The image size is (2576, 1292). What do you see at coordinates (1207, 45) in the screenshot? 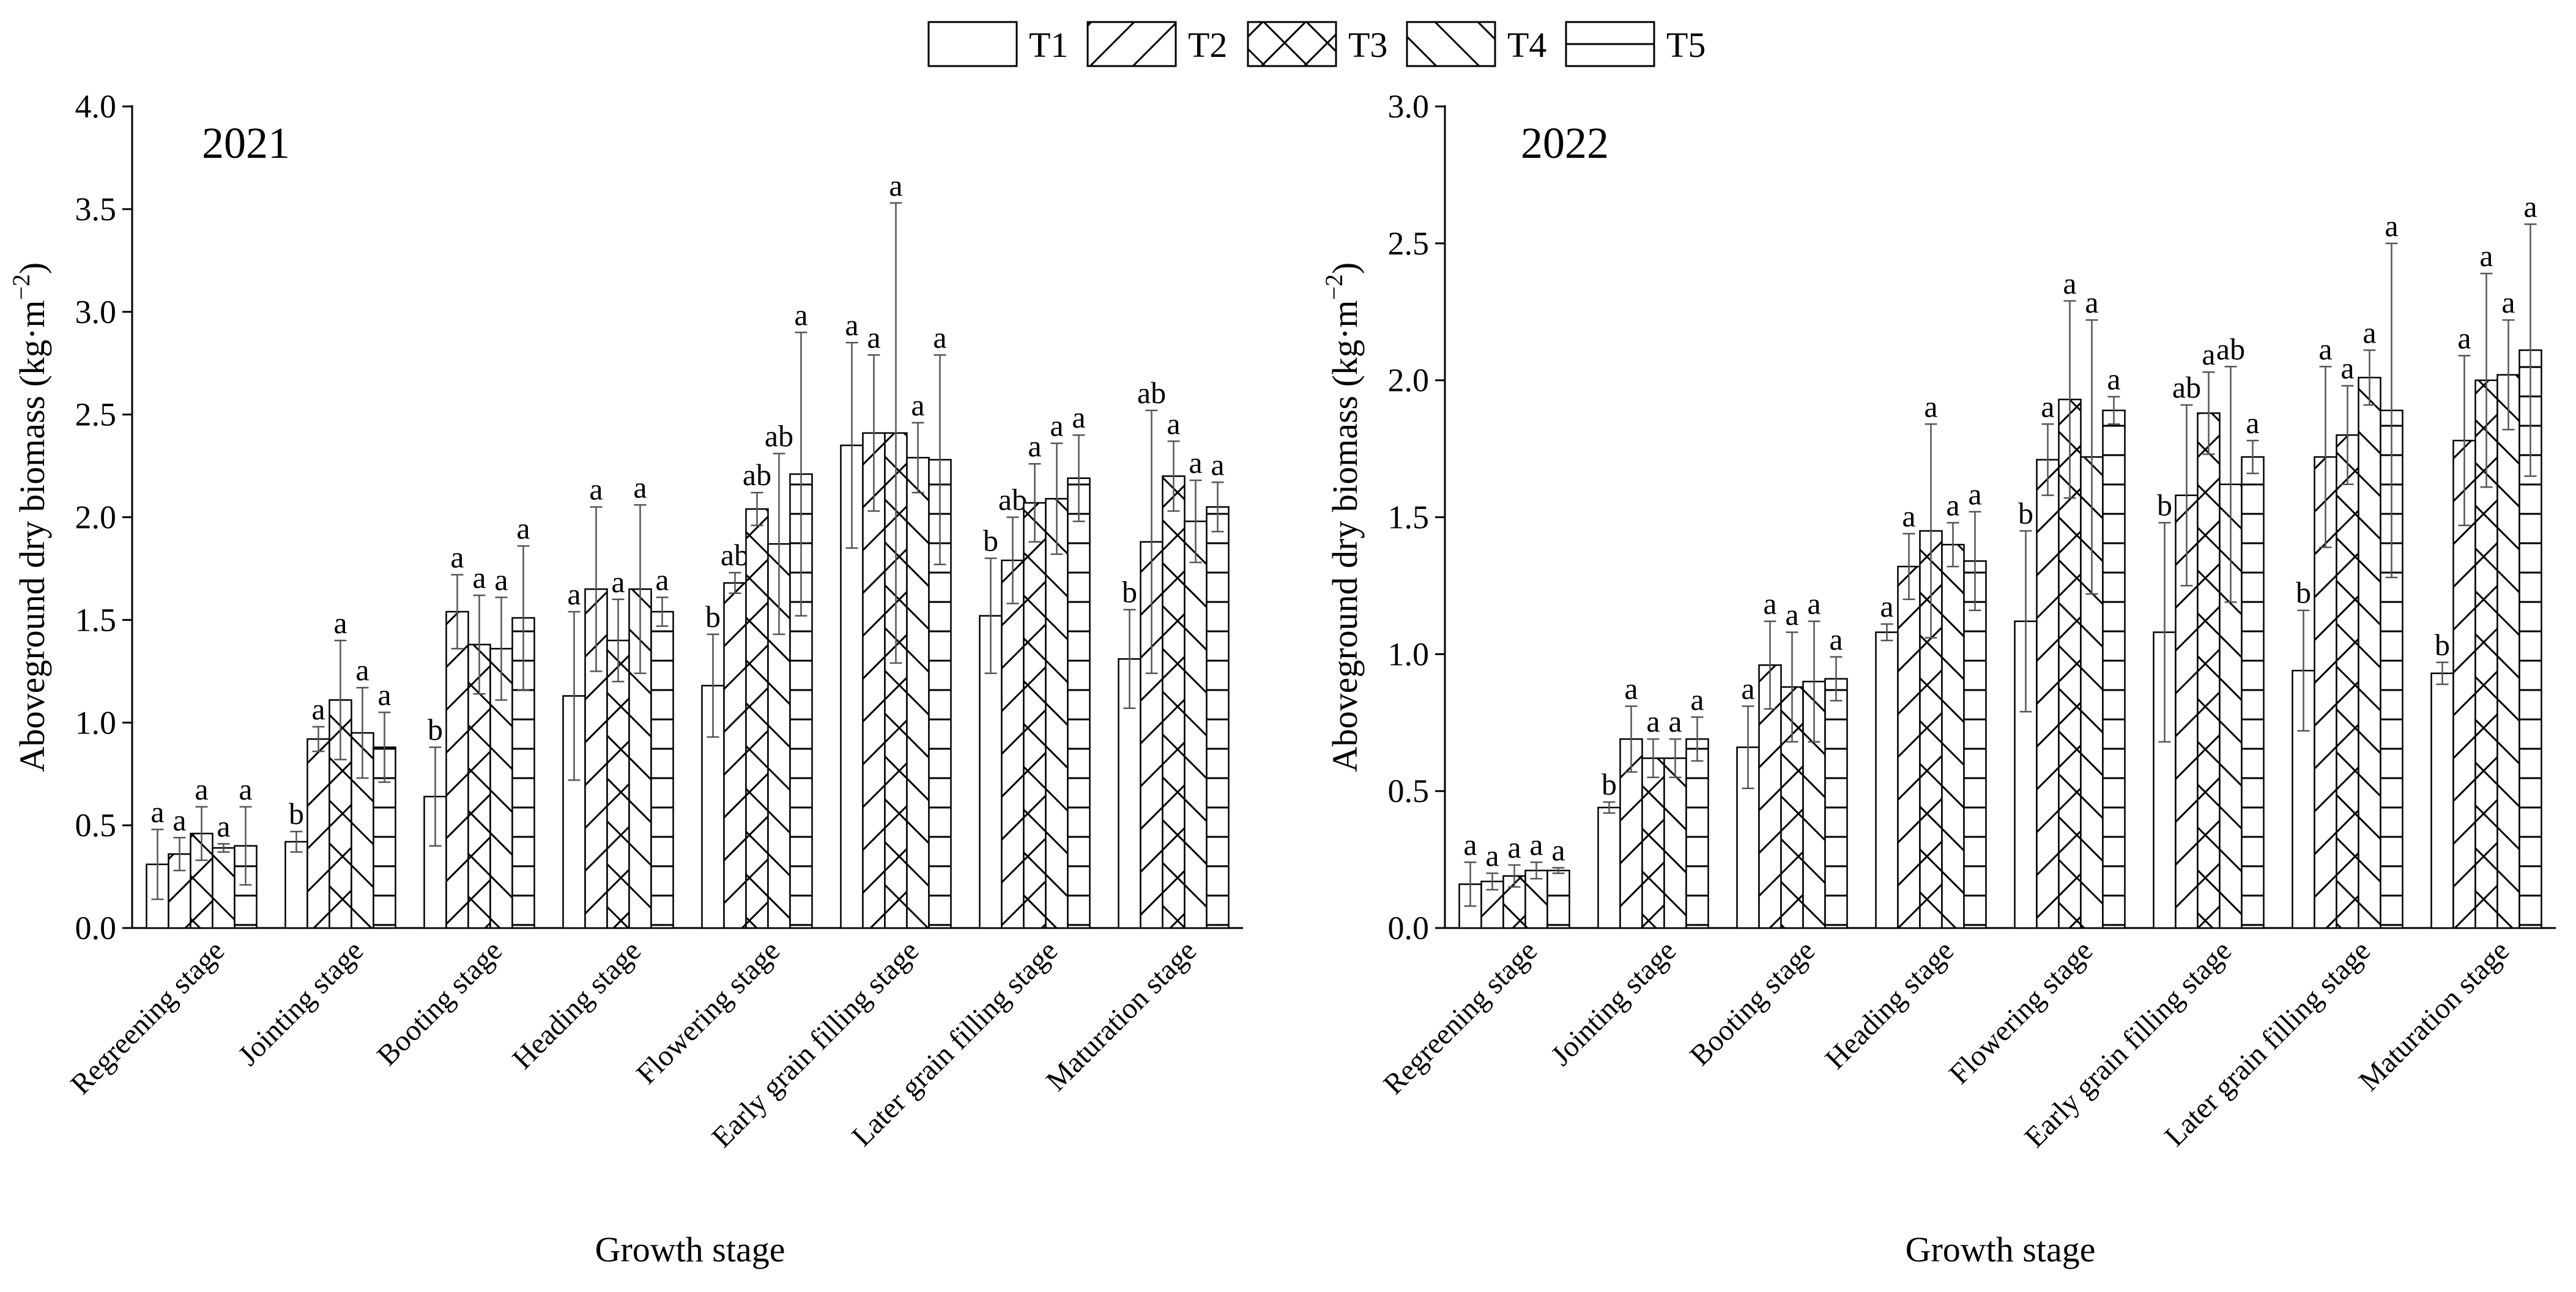
I see `legend-label-t2: T2` at bounding box center [1207, 45].